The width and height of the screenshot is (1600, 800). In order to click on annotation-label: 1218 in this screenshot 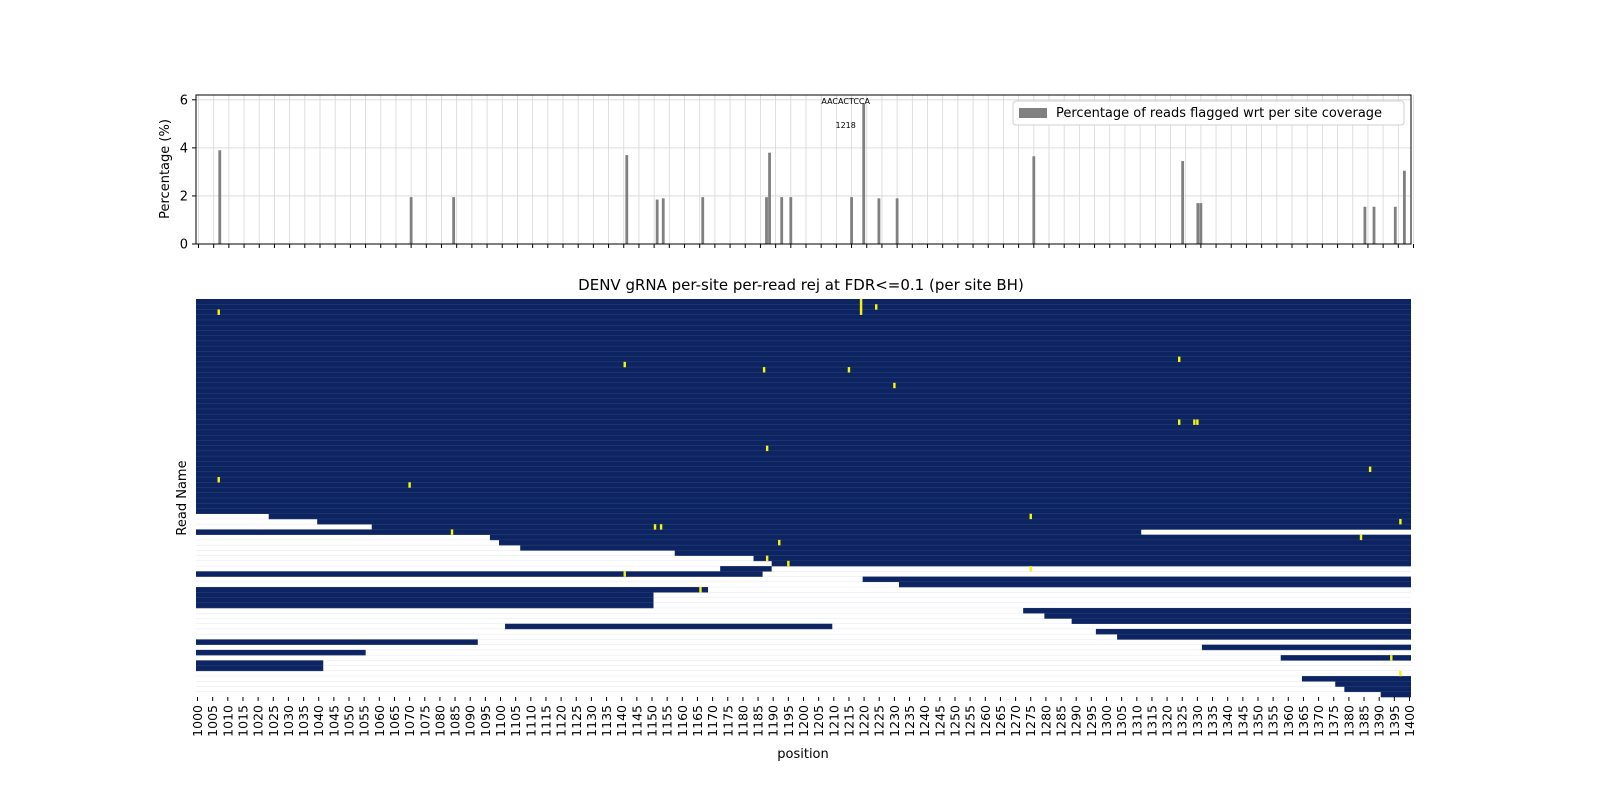, I will do `click(845, 125)`.